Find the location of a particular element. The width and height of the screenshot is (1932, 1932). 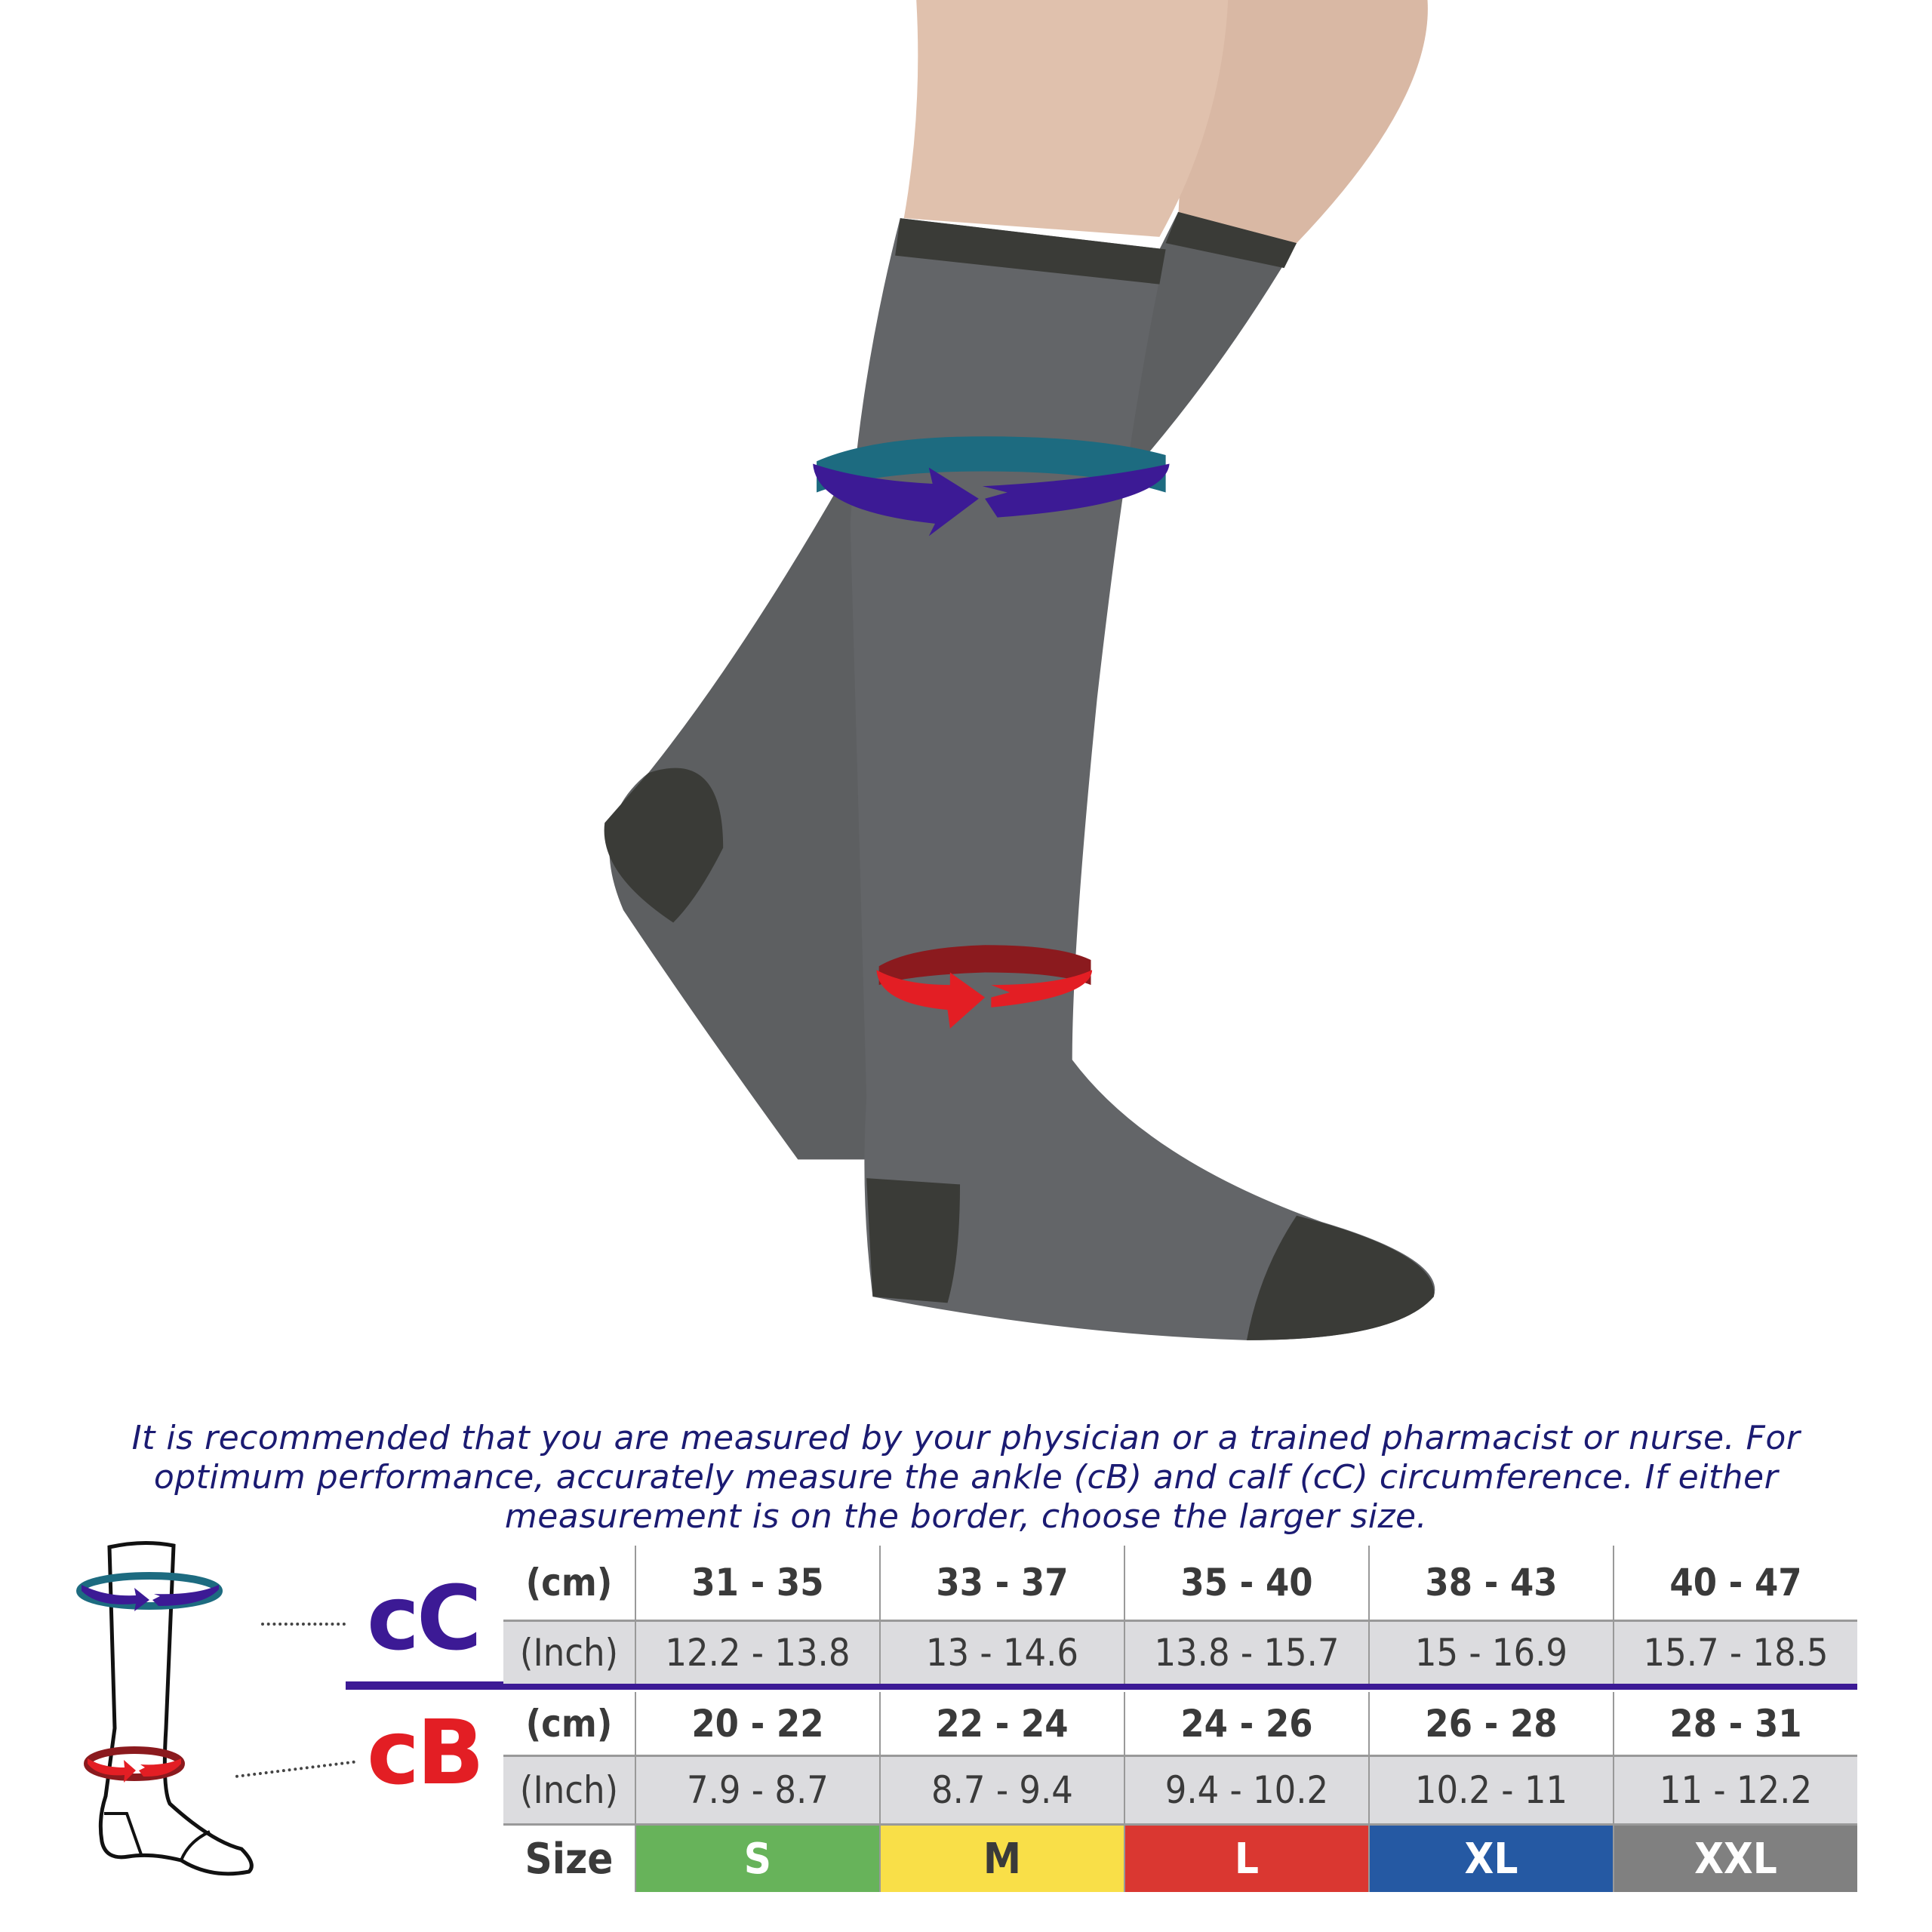

table-cell: 13 - 14.6 is located at coordinates (1001, 1653).